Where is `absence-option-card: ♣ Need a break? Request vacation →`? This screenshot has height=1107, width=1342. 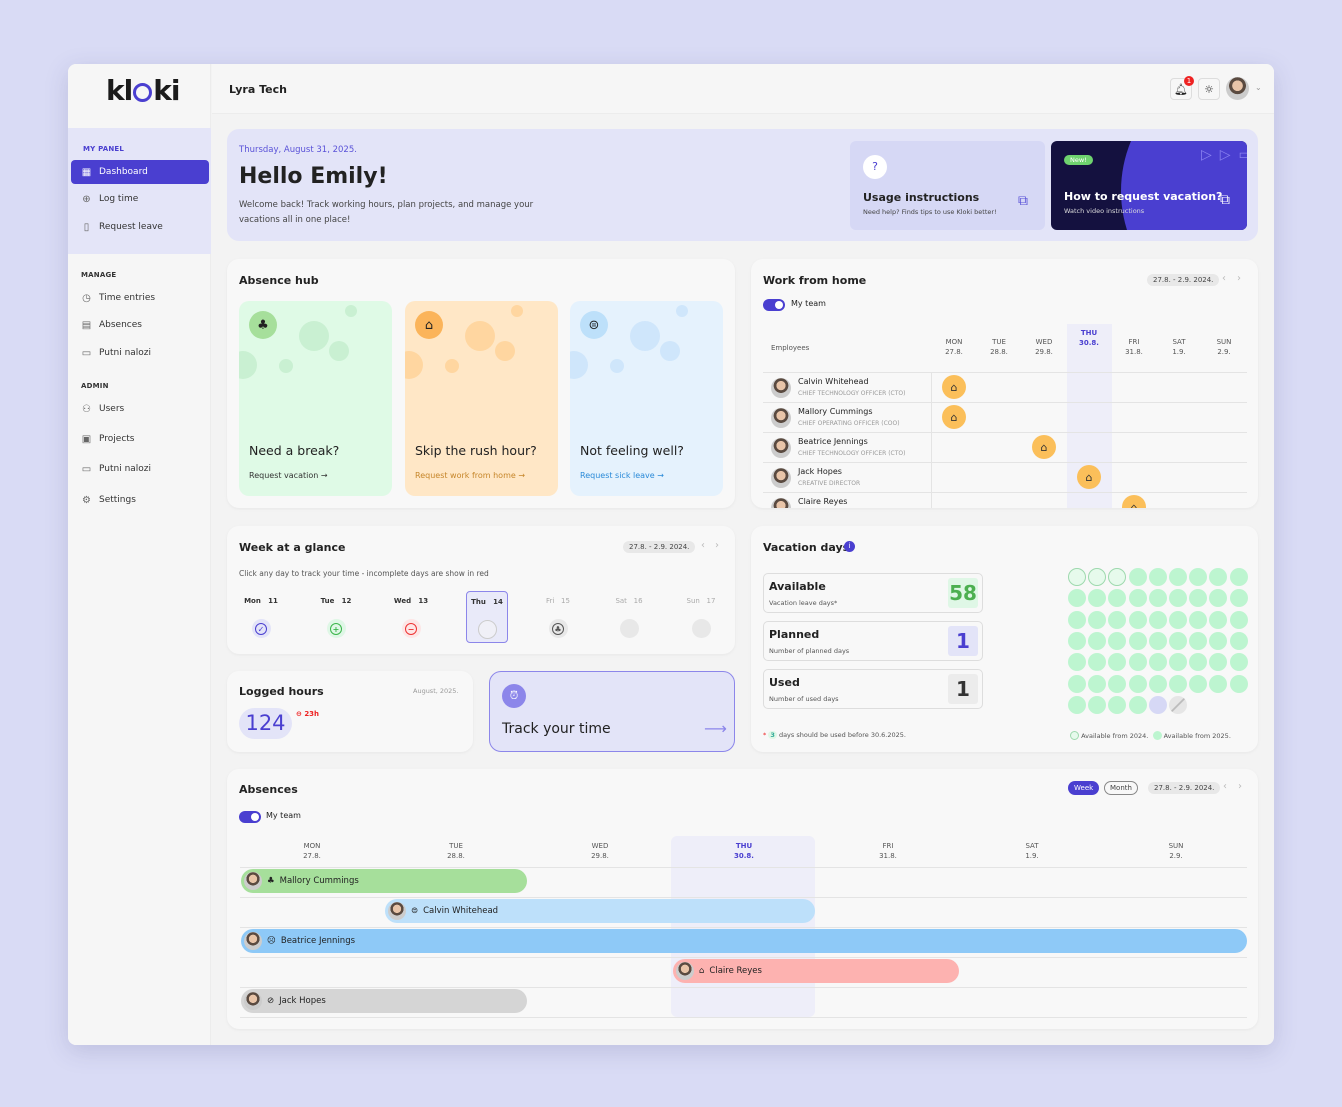
absence-option-card: ♣ Need a break? Request vacation → is located at coordinates (315, 398).